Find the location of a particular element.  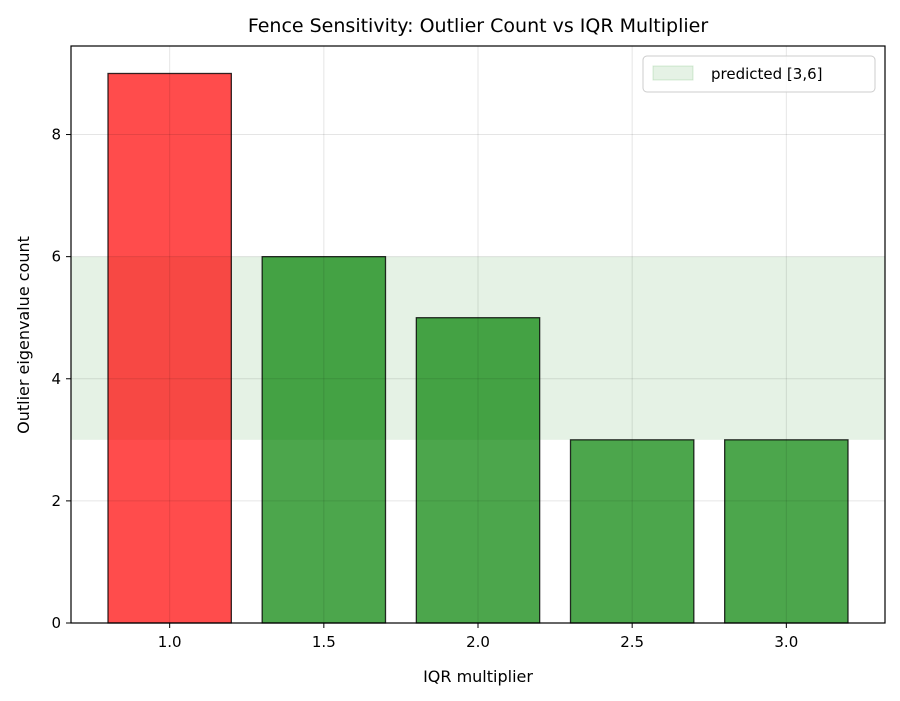

y-tick-label: 8 is located at coordinates (56, 135).